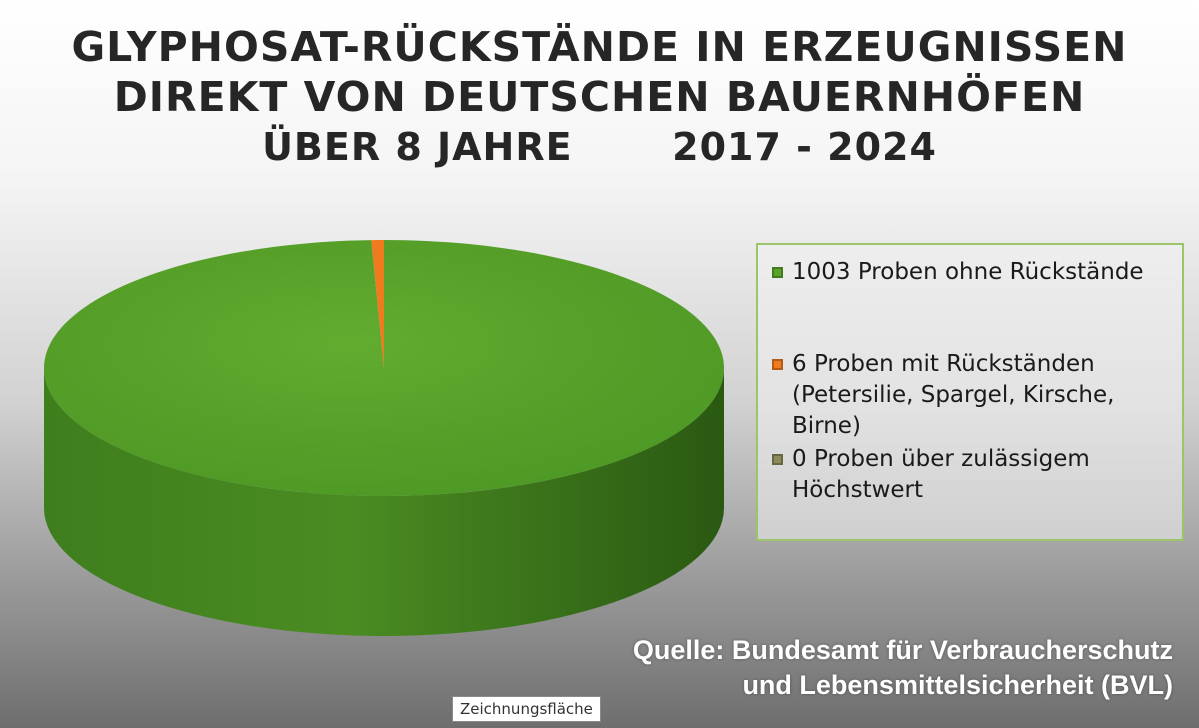 The height and width of the screenshot is (728, 1199). I want to click on legend-label: 1003 Proben ohne Rückstände, so click(968, 272).